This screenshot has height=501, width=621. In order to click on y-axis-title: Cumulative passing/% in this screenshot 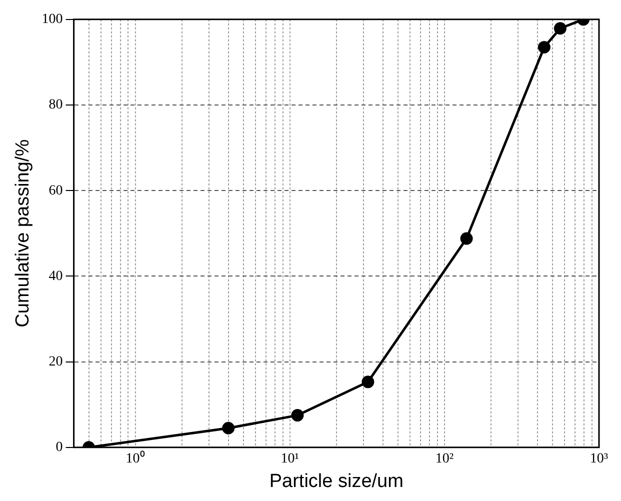, I will do `click(23, 233)`.